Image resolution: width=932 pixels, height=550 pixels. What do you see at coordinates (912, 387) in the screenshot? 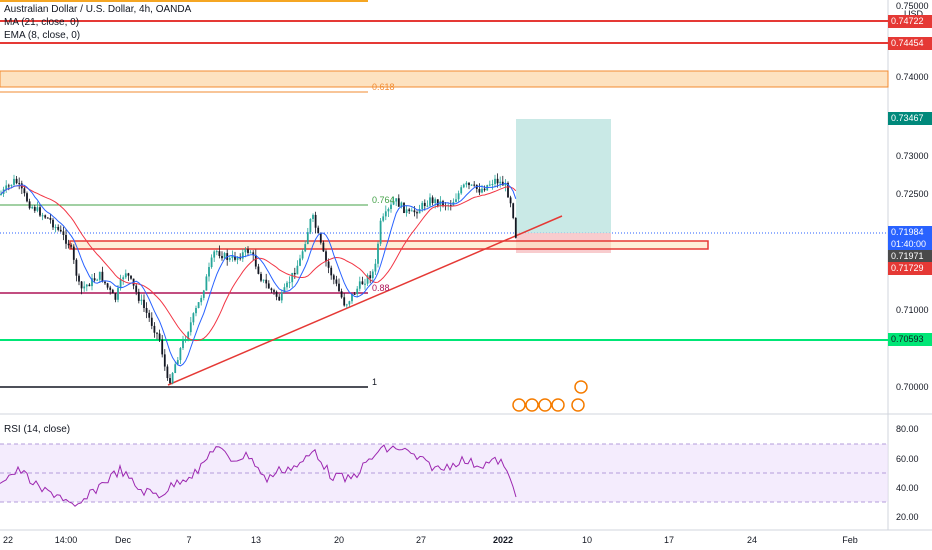
I see `price-tick: 0.70000` at bounding box center [912, 387].